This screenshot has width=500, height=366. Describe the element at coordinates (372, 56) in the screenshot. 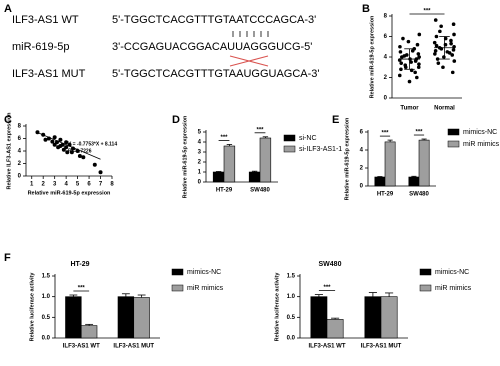

I see `y-axis-label: Relative miR-619-5p expression` at that location.